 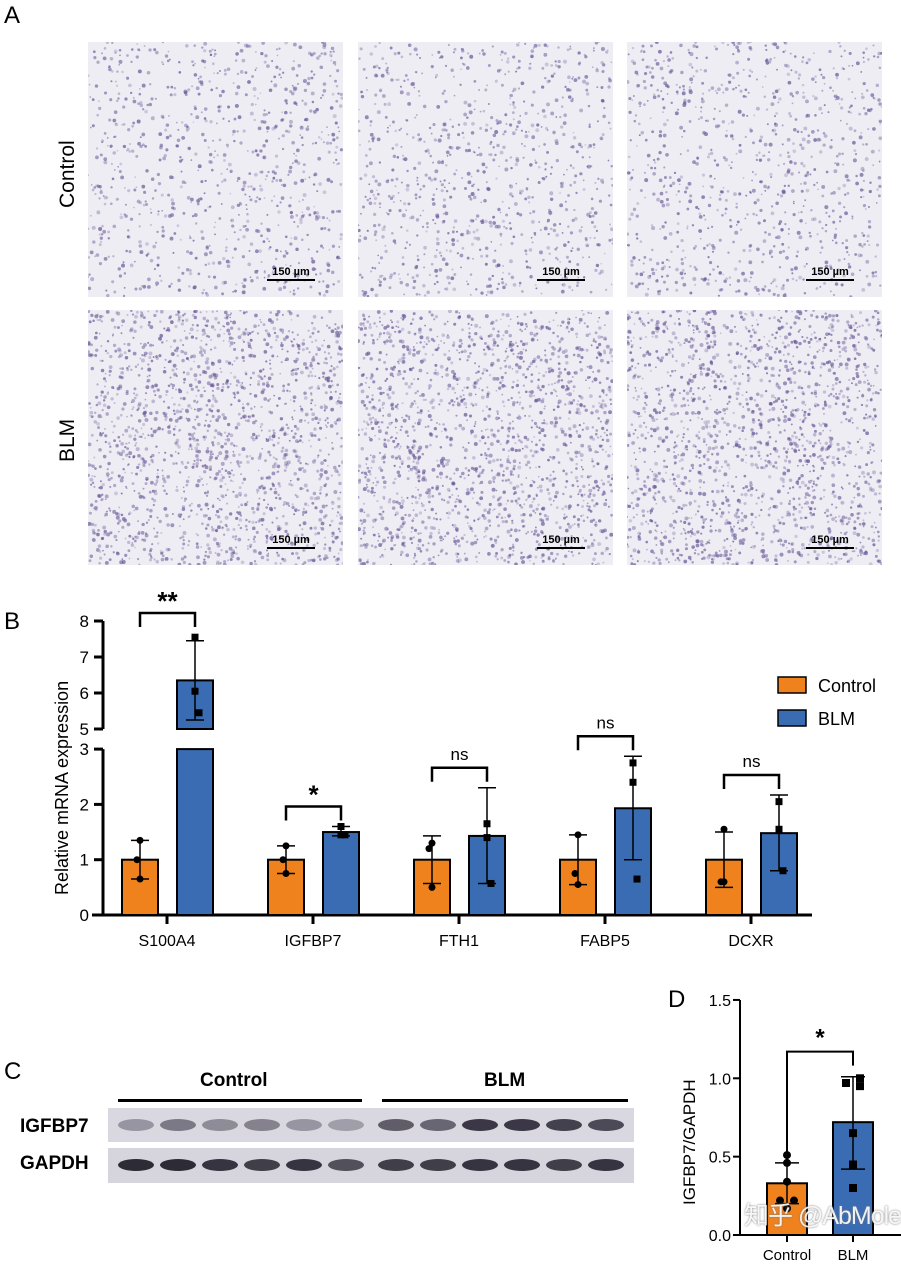 I want to click on legend-label-blm: BLM, so click(x=836, y=719).